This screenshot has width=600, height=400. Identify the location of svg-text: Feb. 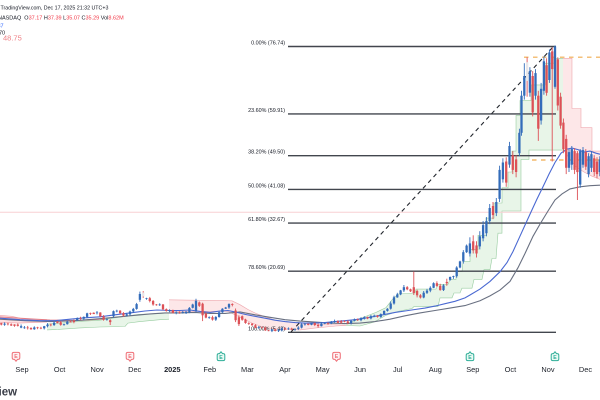
(209, 369).